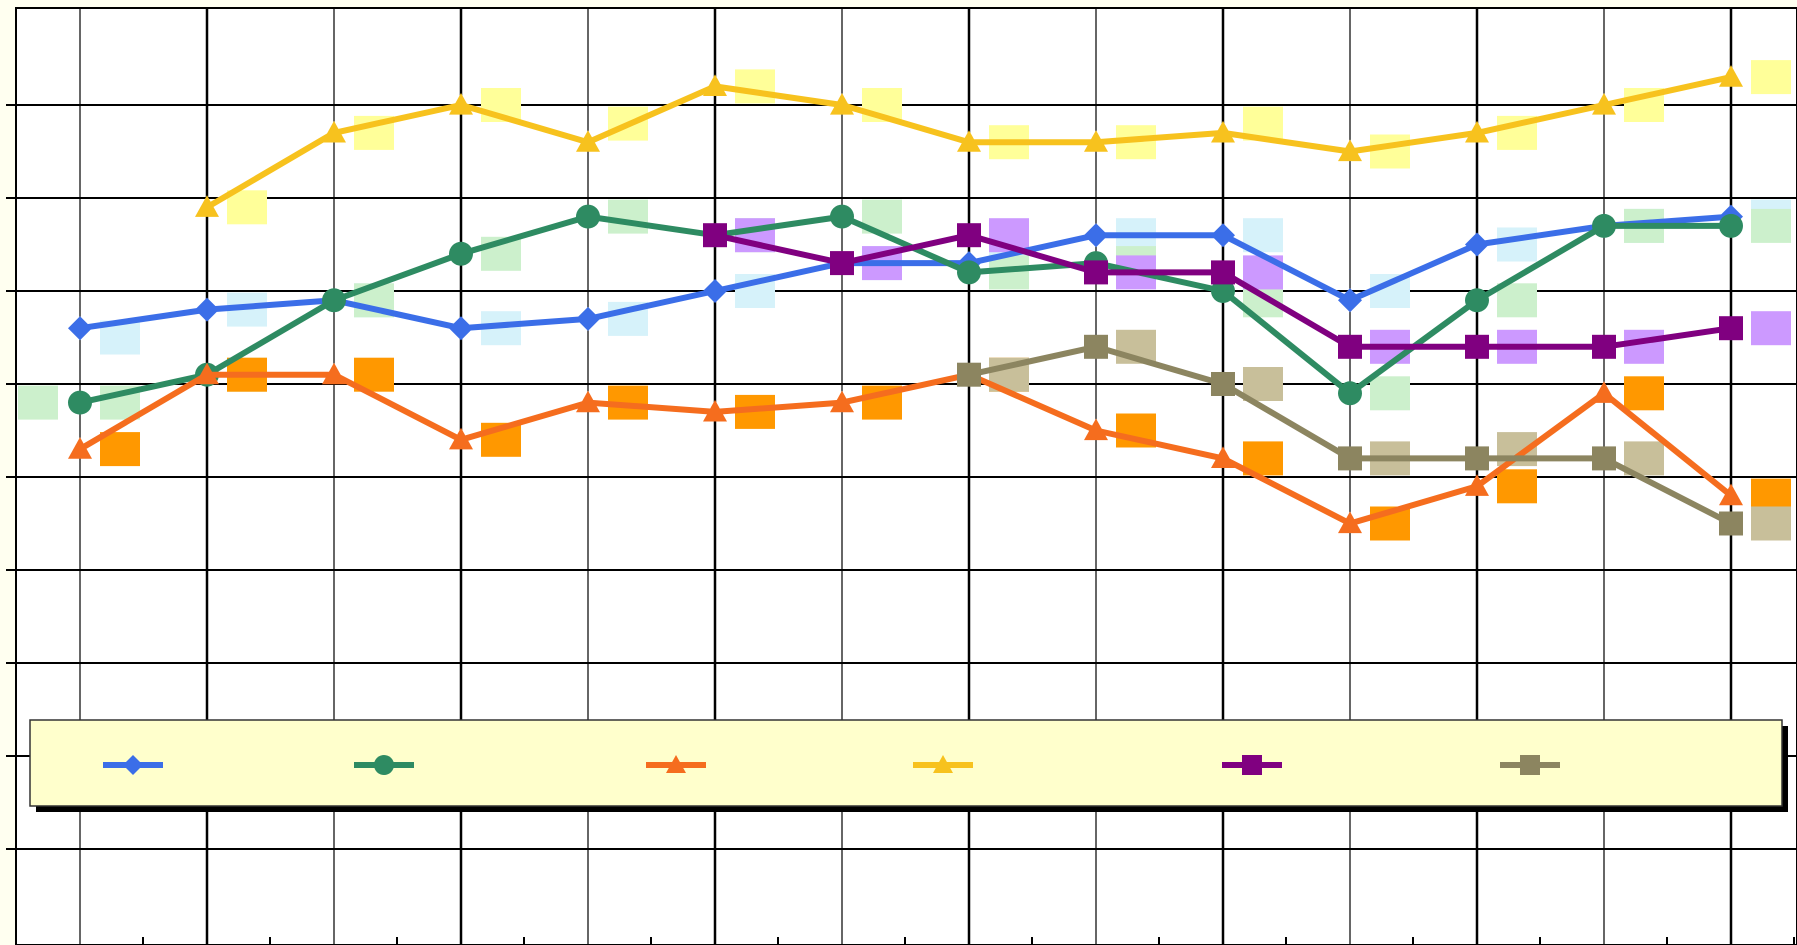  Describe the element at coordinates (906, 763) in the screenshot. I see `legend-box` at that location.